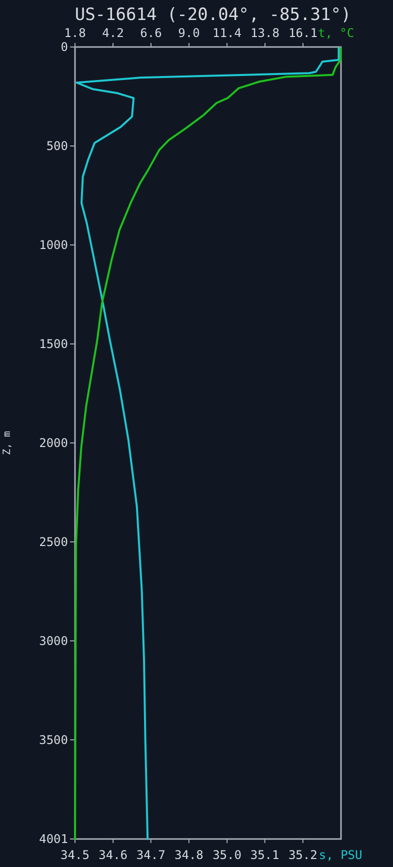  Describe the element at coordinates (64, 47) in the screenshot. I see `y-tick-label: 0` at that location.